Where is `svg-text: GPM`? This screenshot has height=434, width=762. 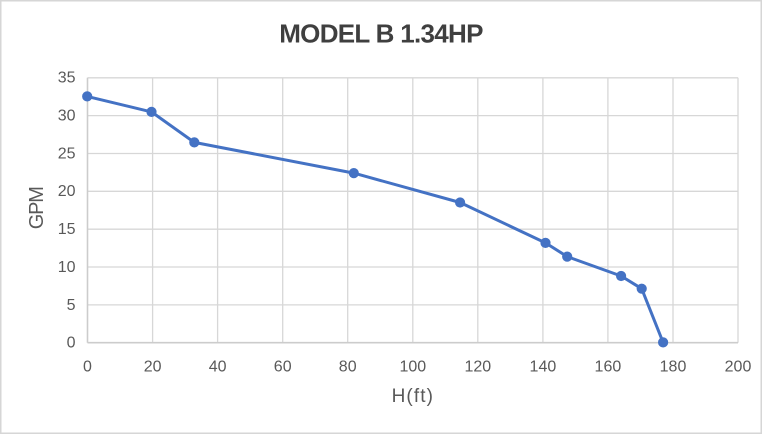
svg-text: GPM is located at coordinates (37, 208).